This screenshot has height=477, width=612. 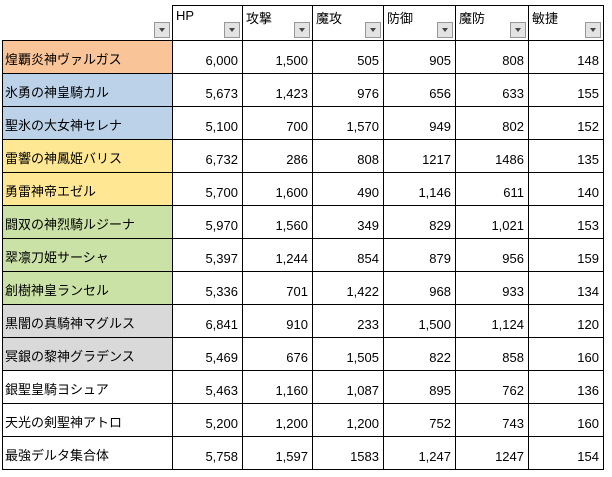 I want to click on stat-value-cell: 135, so click(x=566, y=156).